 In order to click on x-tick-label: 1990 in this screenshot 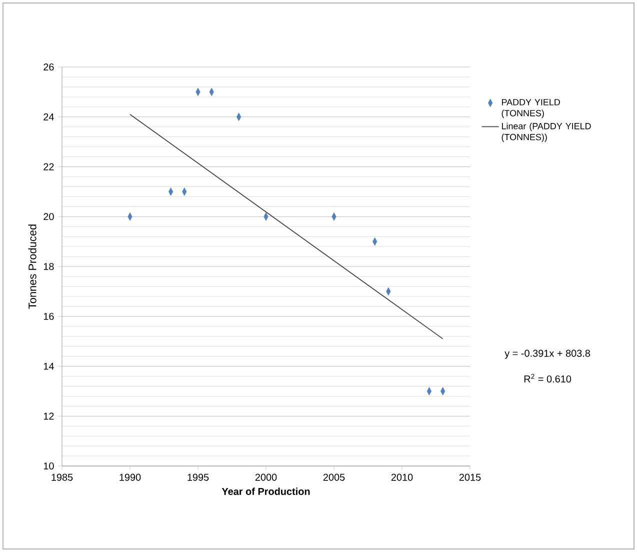, I will do `click(130, 477)`.